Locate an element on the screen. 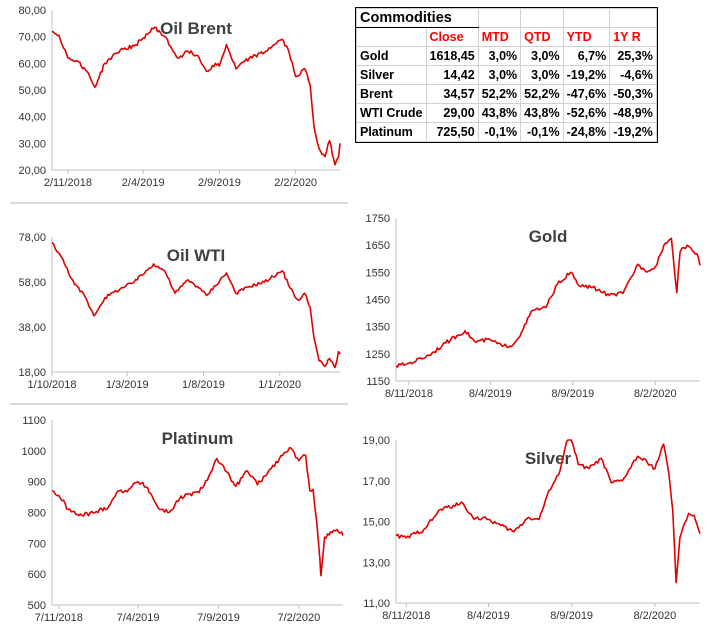  chart-title: Gold is located at coordinates (548, 236).